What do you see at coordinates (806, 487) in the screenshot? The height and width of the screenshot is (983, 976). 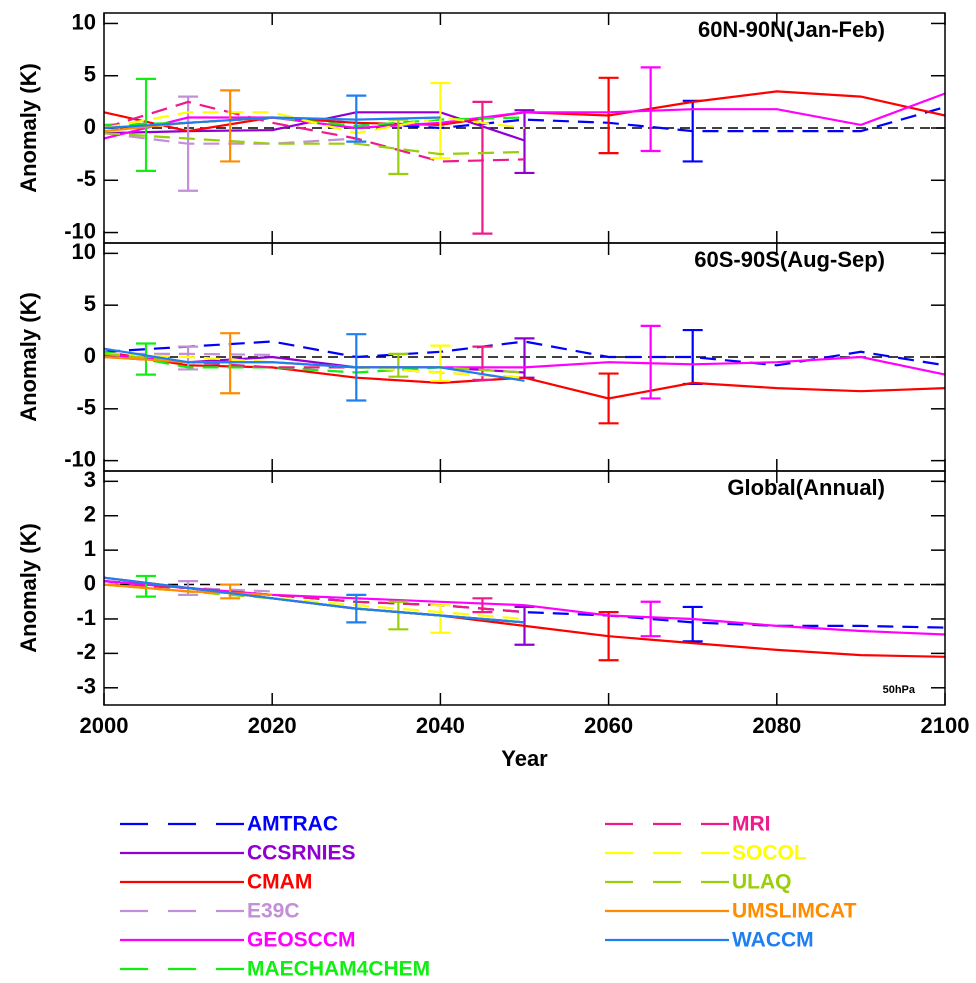 I see `panel-title: Global(Annual)` at bounding box center [806, 487].